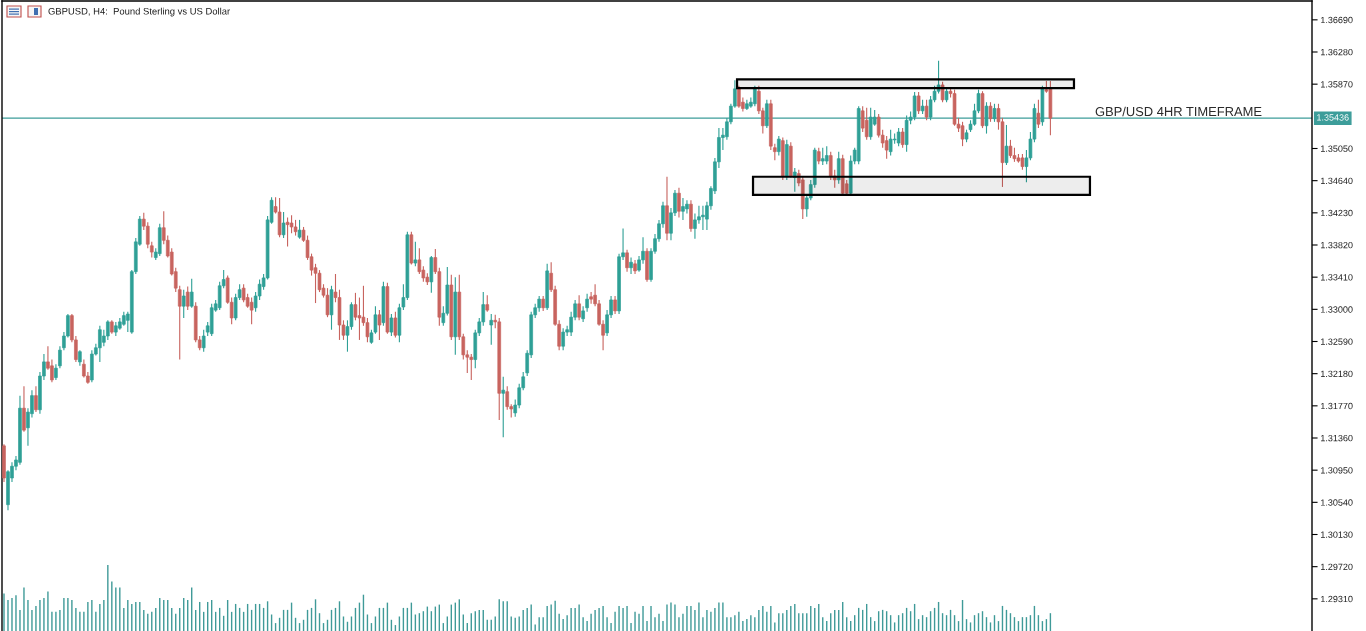 Image resolution: width=1366 pixels, height=631 pixels. What do you see at coordinates (1337, 181) in the screenshot?
I see `y-tick-label: 1.34640` at bounding box center [1337, 181].